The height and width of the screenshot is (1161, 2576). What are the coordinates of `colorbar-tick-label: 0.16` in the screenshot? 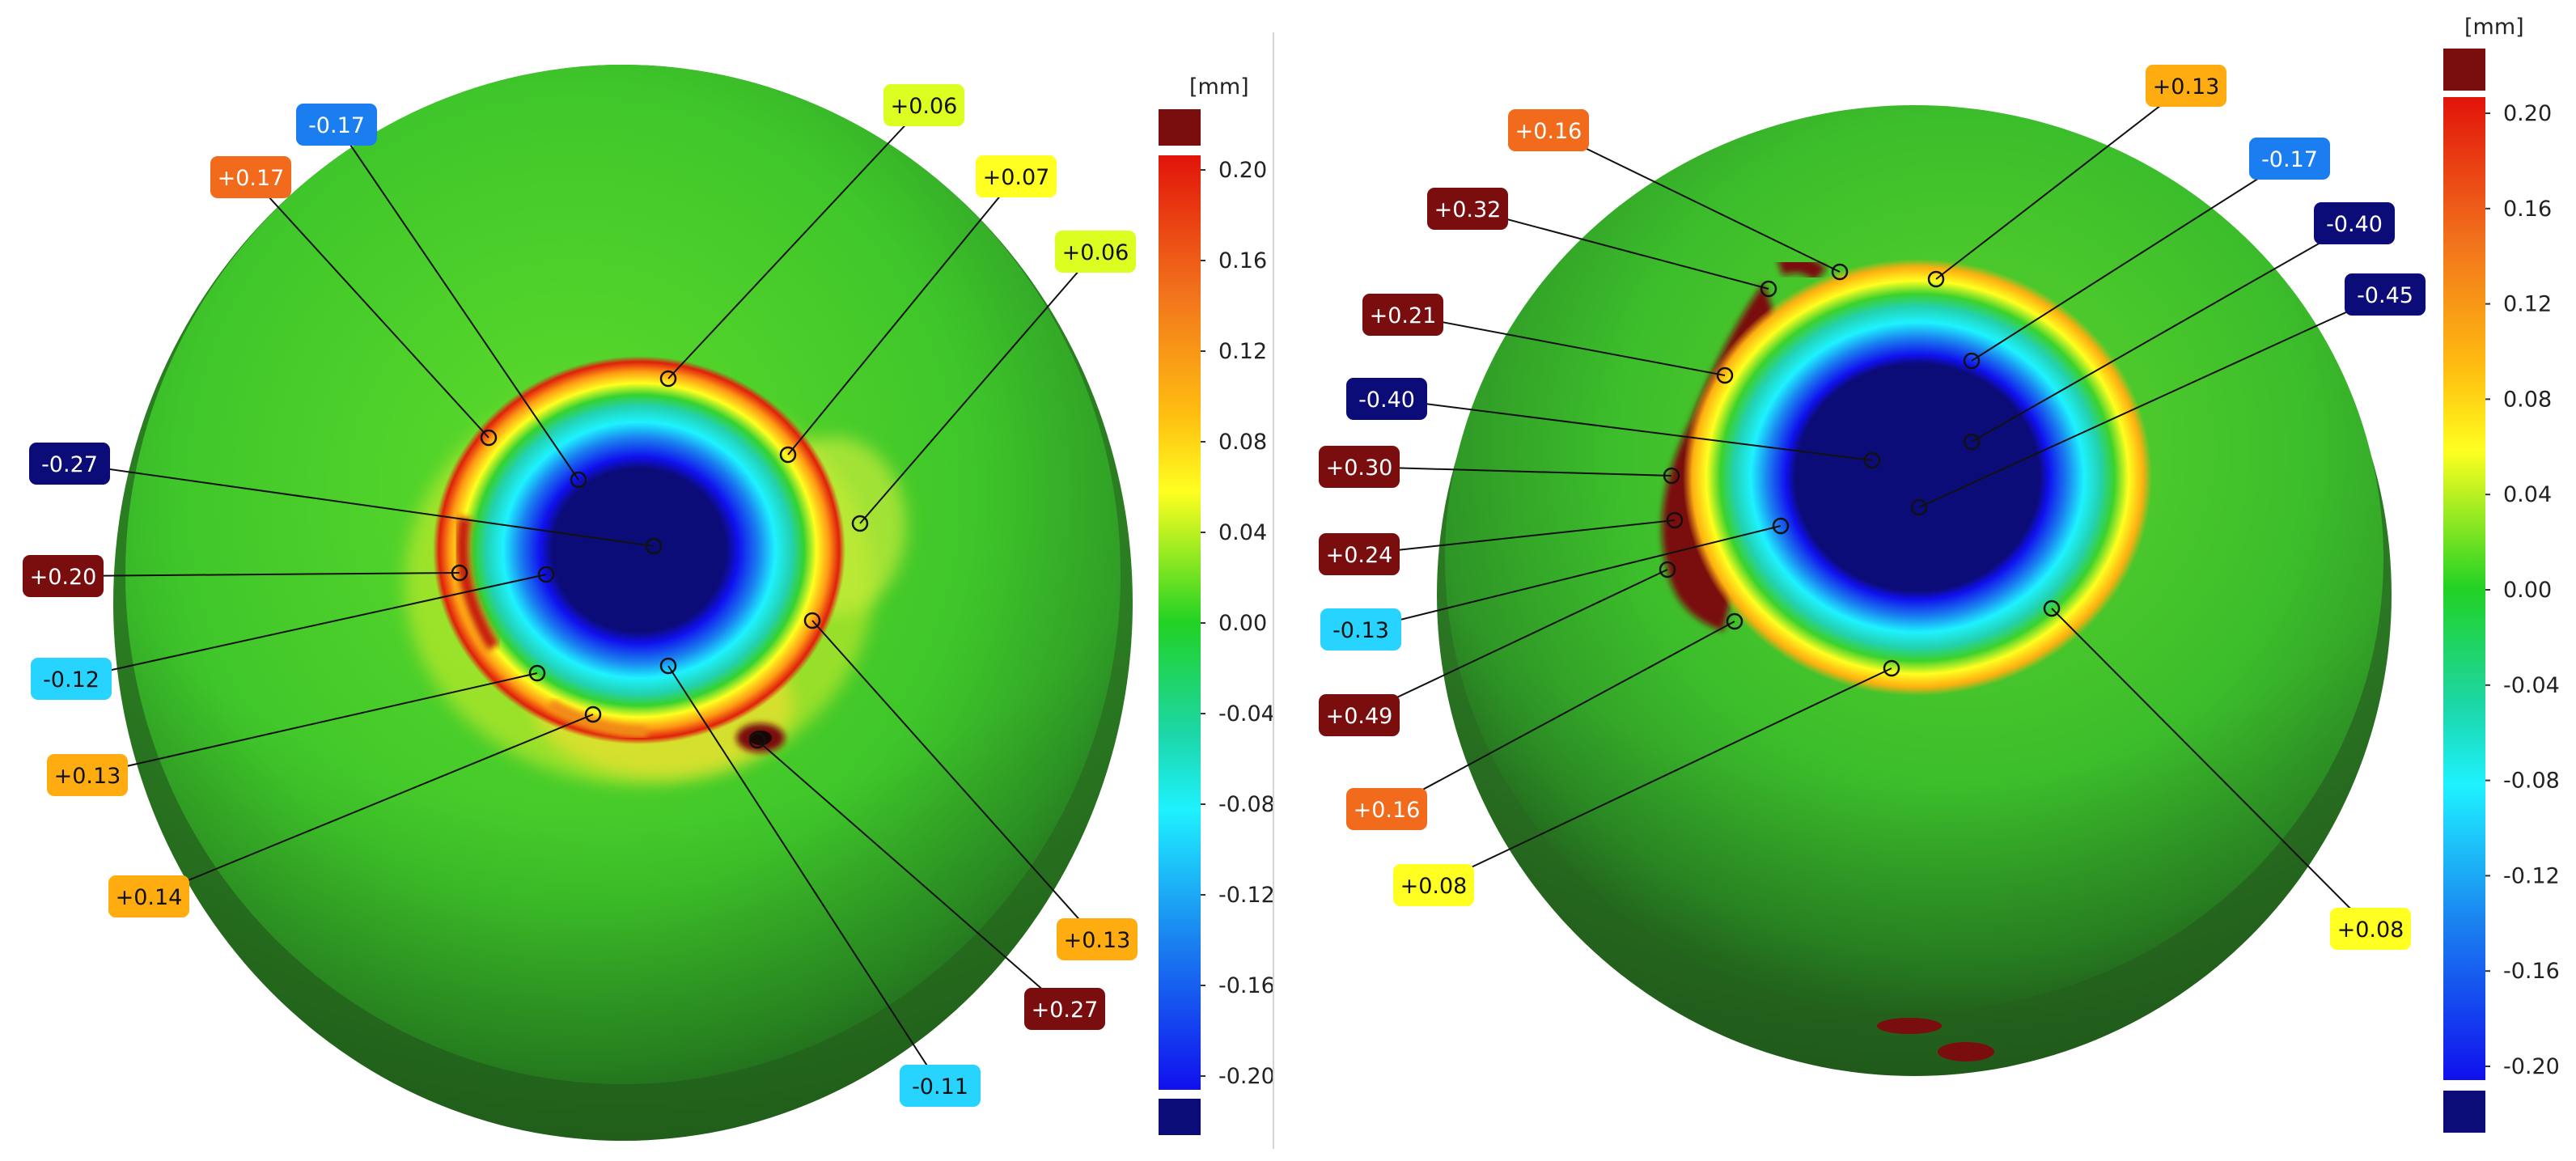 It's located at (2527, 209).